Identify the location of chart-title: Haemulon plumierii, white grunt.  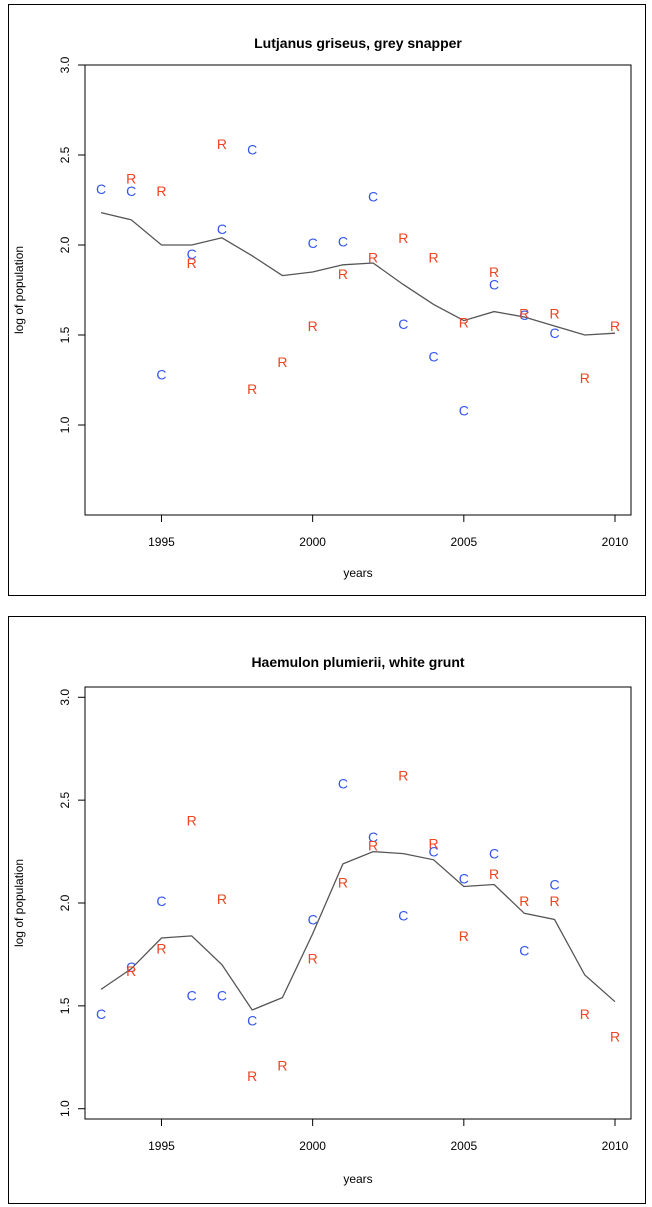
(357, 662).